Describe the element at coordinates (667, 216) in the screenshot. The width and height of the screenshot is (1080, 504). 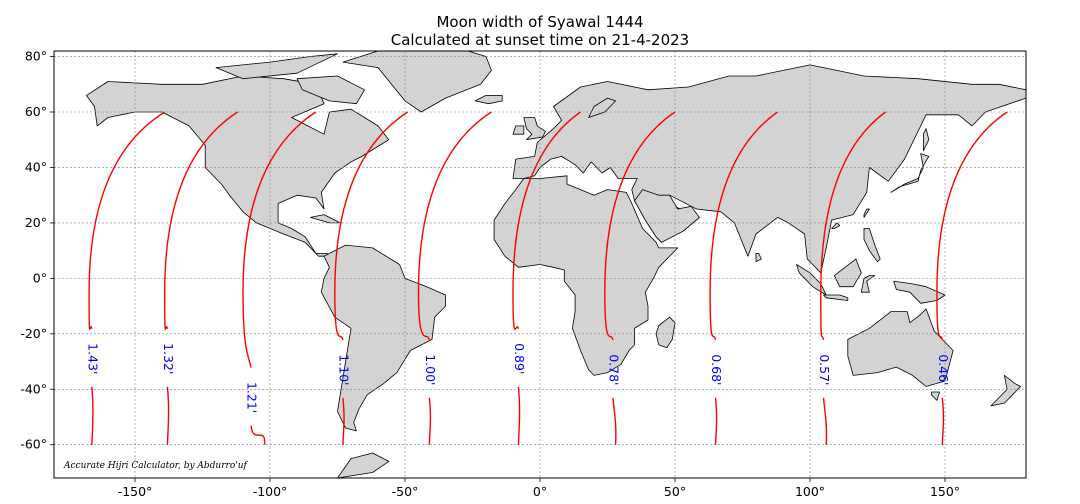
I see `land-arabia` at that location.